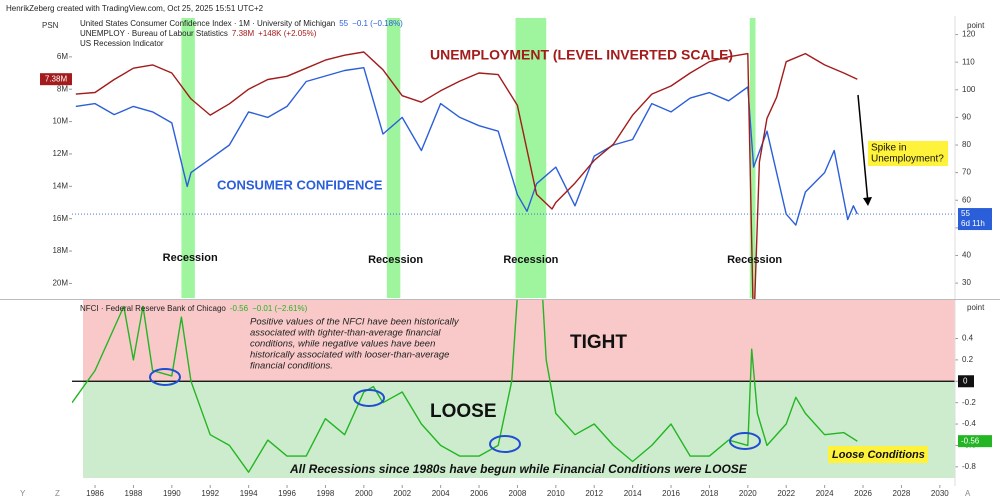 The height and width of the screenshot is (500, 1000). What do you see at coordinates (62, 88) in the screenshot?
I see `y2-tick-label: 8M` at bounding box center [62, 88].